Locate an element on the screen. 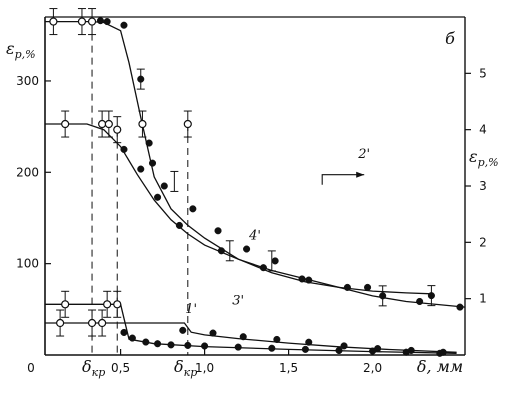  y-left-axis-title: εp,% is located at coordinates (21, 50).